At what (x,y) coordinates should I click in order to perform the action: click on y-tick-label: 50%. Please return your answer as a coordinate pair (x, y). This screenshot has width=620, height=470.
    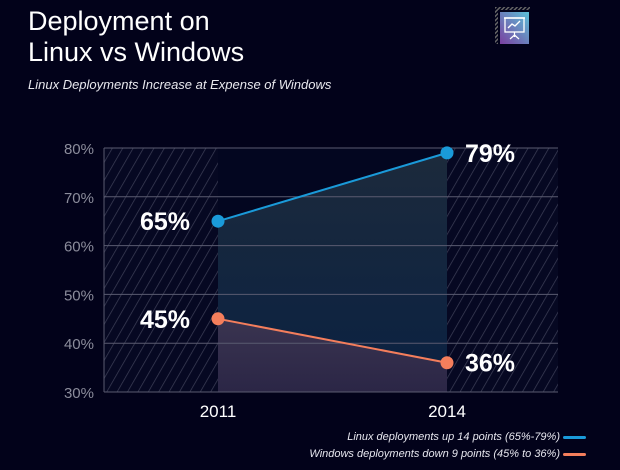
    Looking at the image, I should click on (79, 295).